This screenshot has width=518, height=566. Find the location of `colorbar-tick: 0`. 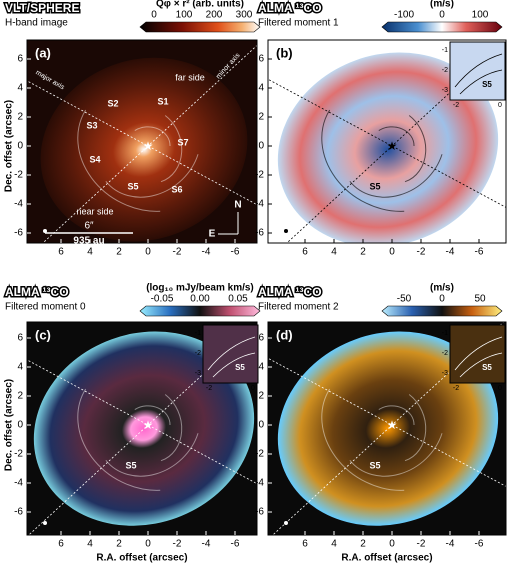

colorbar-tick: 0 is located at coordinates (154, 15).